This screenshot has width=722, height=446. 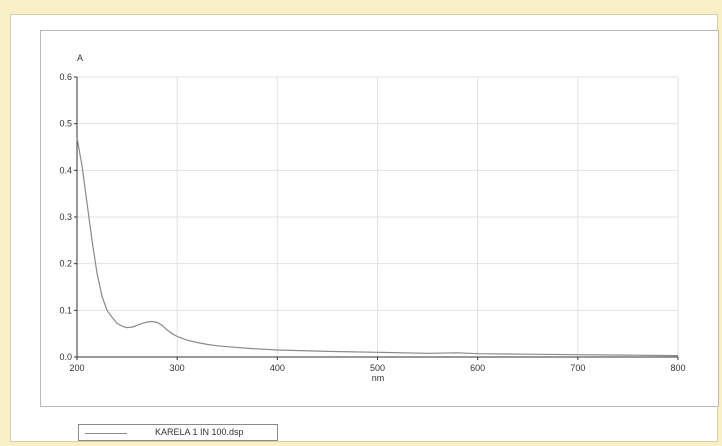 What do you see at coordinates (80, 58) in the screenshot?
I see `y-axis-title: A` at bounding box center [80, 58].